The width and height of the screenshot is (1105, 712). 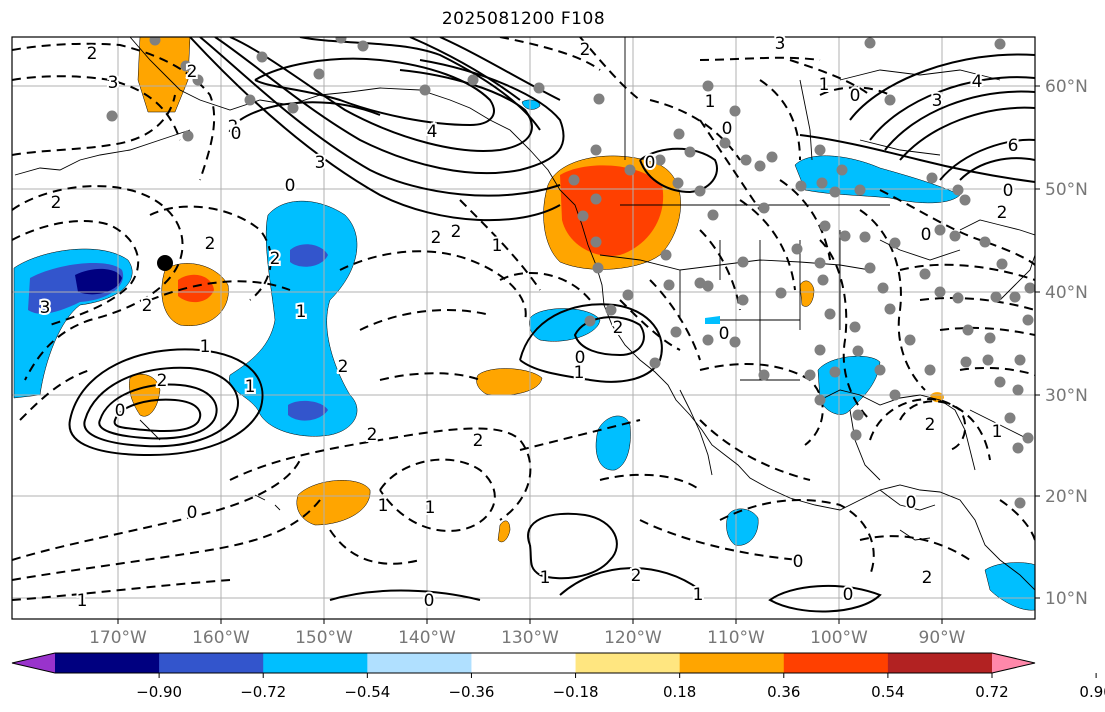 I want to click on lon-label: 90°W, so click(x=942, y=638).